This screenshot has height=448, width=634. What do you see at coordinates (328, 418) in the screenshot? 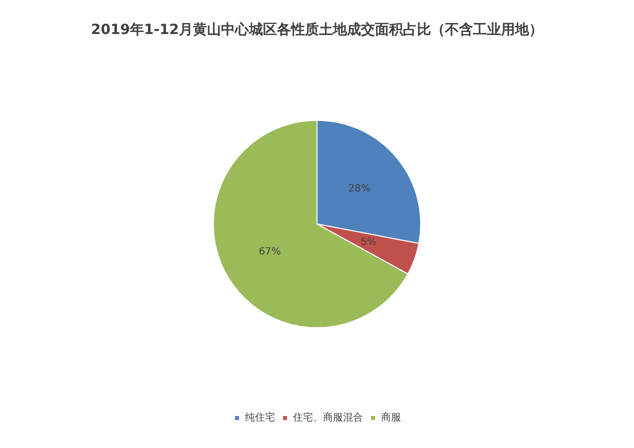
I see `legend-label: 住宅、商服混合` at bounding box center [328, 418].